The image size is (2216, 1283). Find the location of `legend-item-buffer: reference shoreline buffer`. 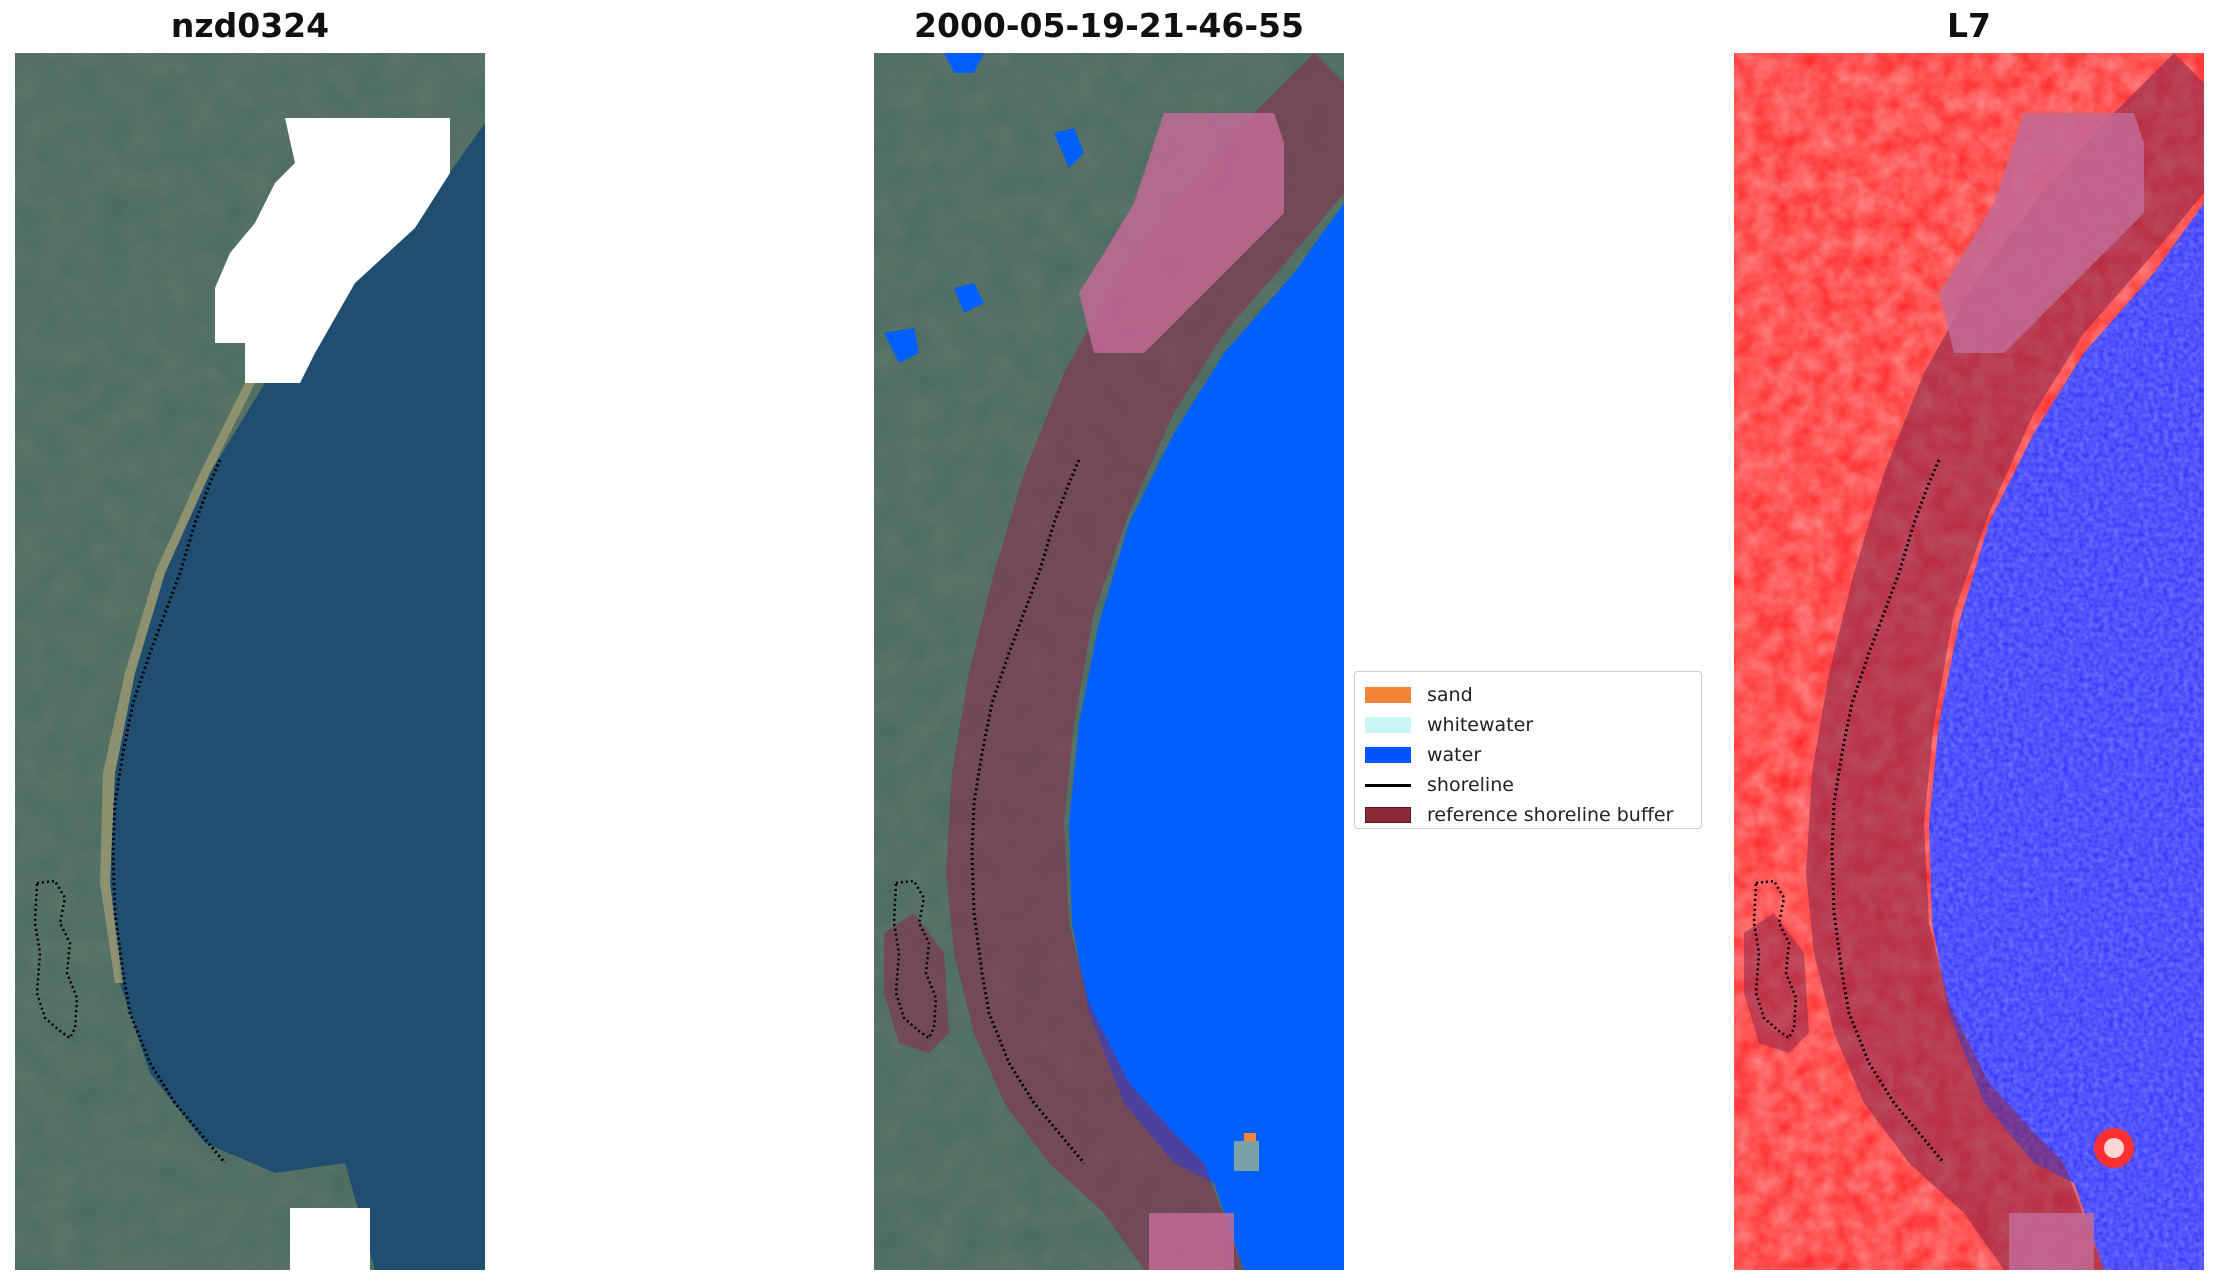

legend-item-buffer: reference shoreline buffer is located at coordinates (1528, 815).